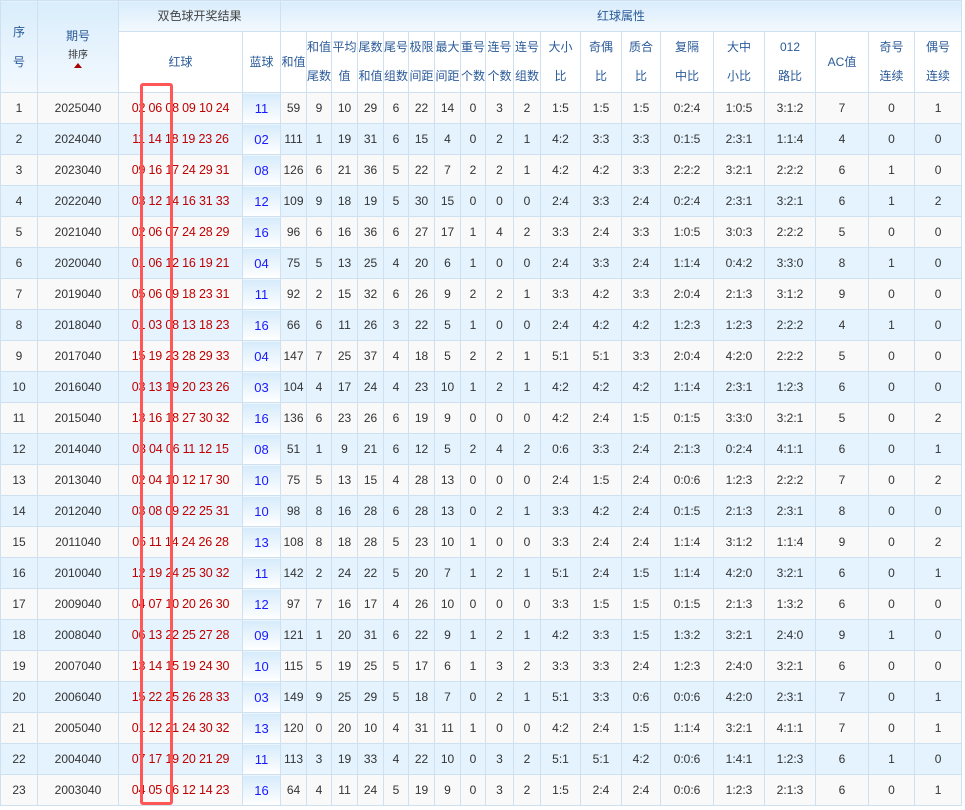 The width and height of the screenshot is (965, 810). I want to click on blue-ball: 13, so click(261, 542).